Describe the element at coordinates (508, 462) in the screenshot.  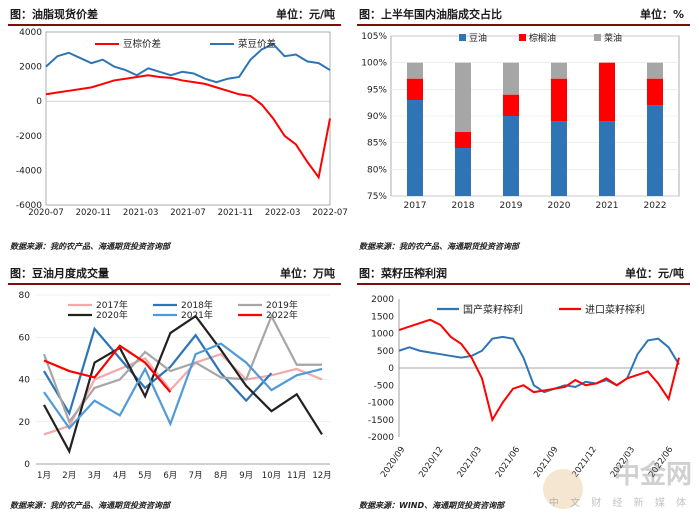
I see `x-tick-label: 2021/06` at that location.